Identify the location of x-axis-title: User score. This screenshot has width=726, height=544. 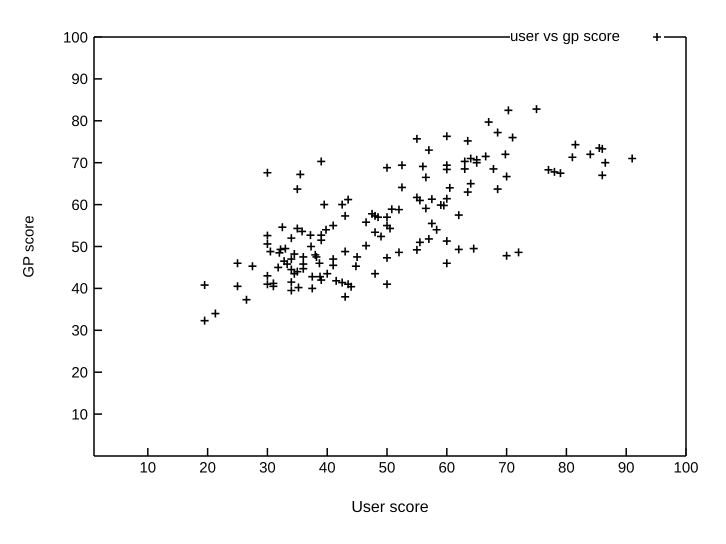
(390, 507).